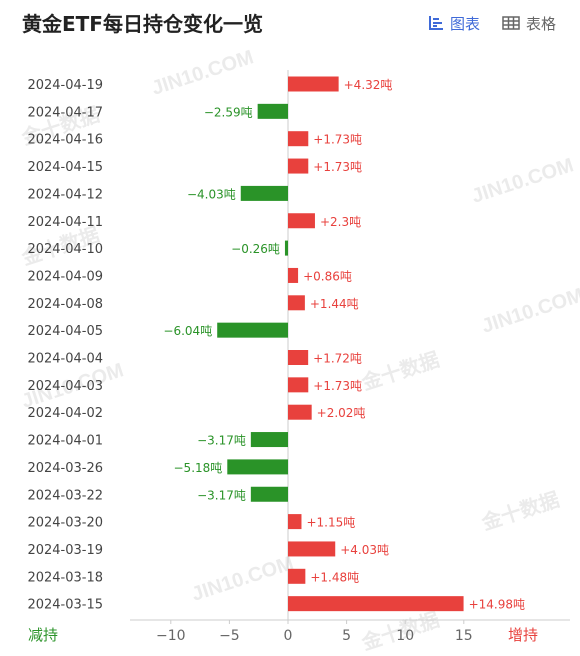 The image size is (580, 656). What do you see at coordinates (523, 635) in the screenshot?
I see `legend-increase-label: 增持` at bounding box center [523, 635].